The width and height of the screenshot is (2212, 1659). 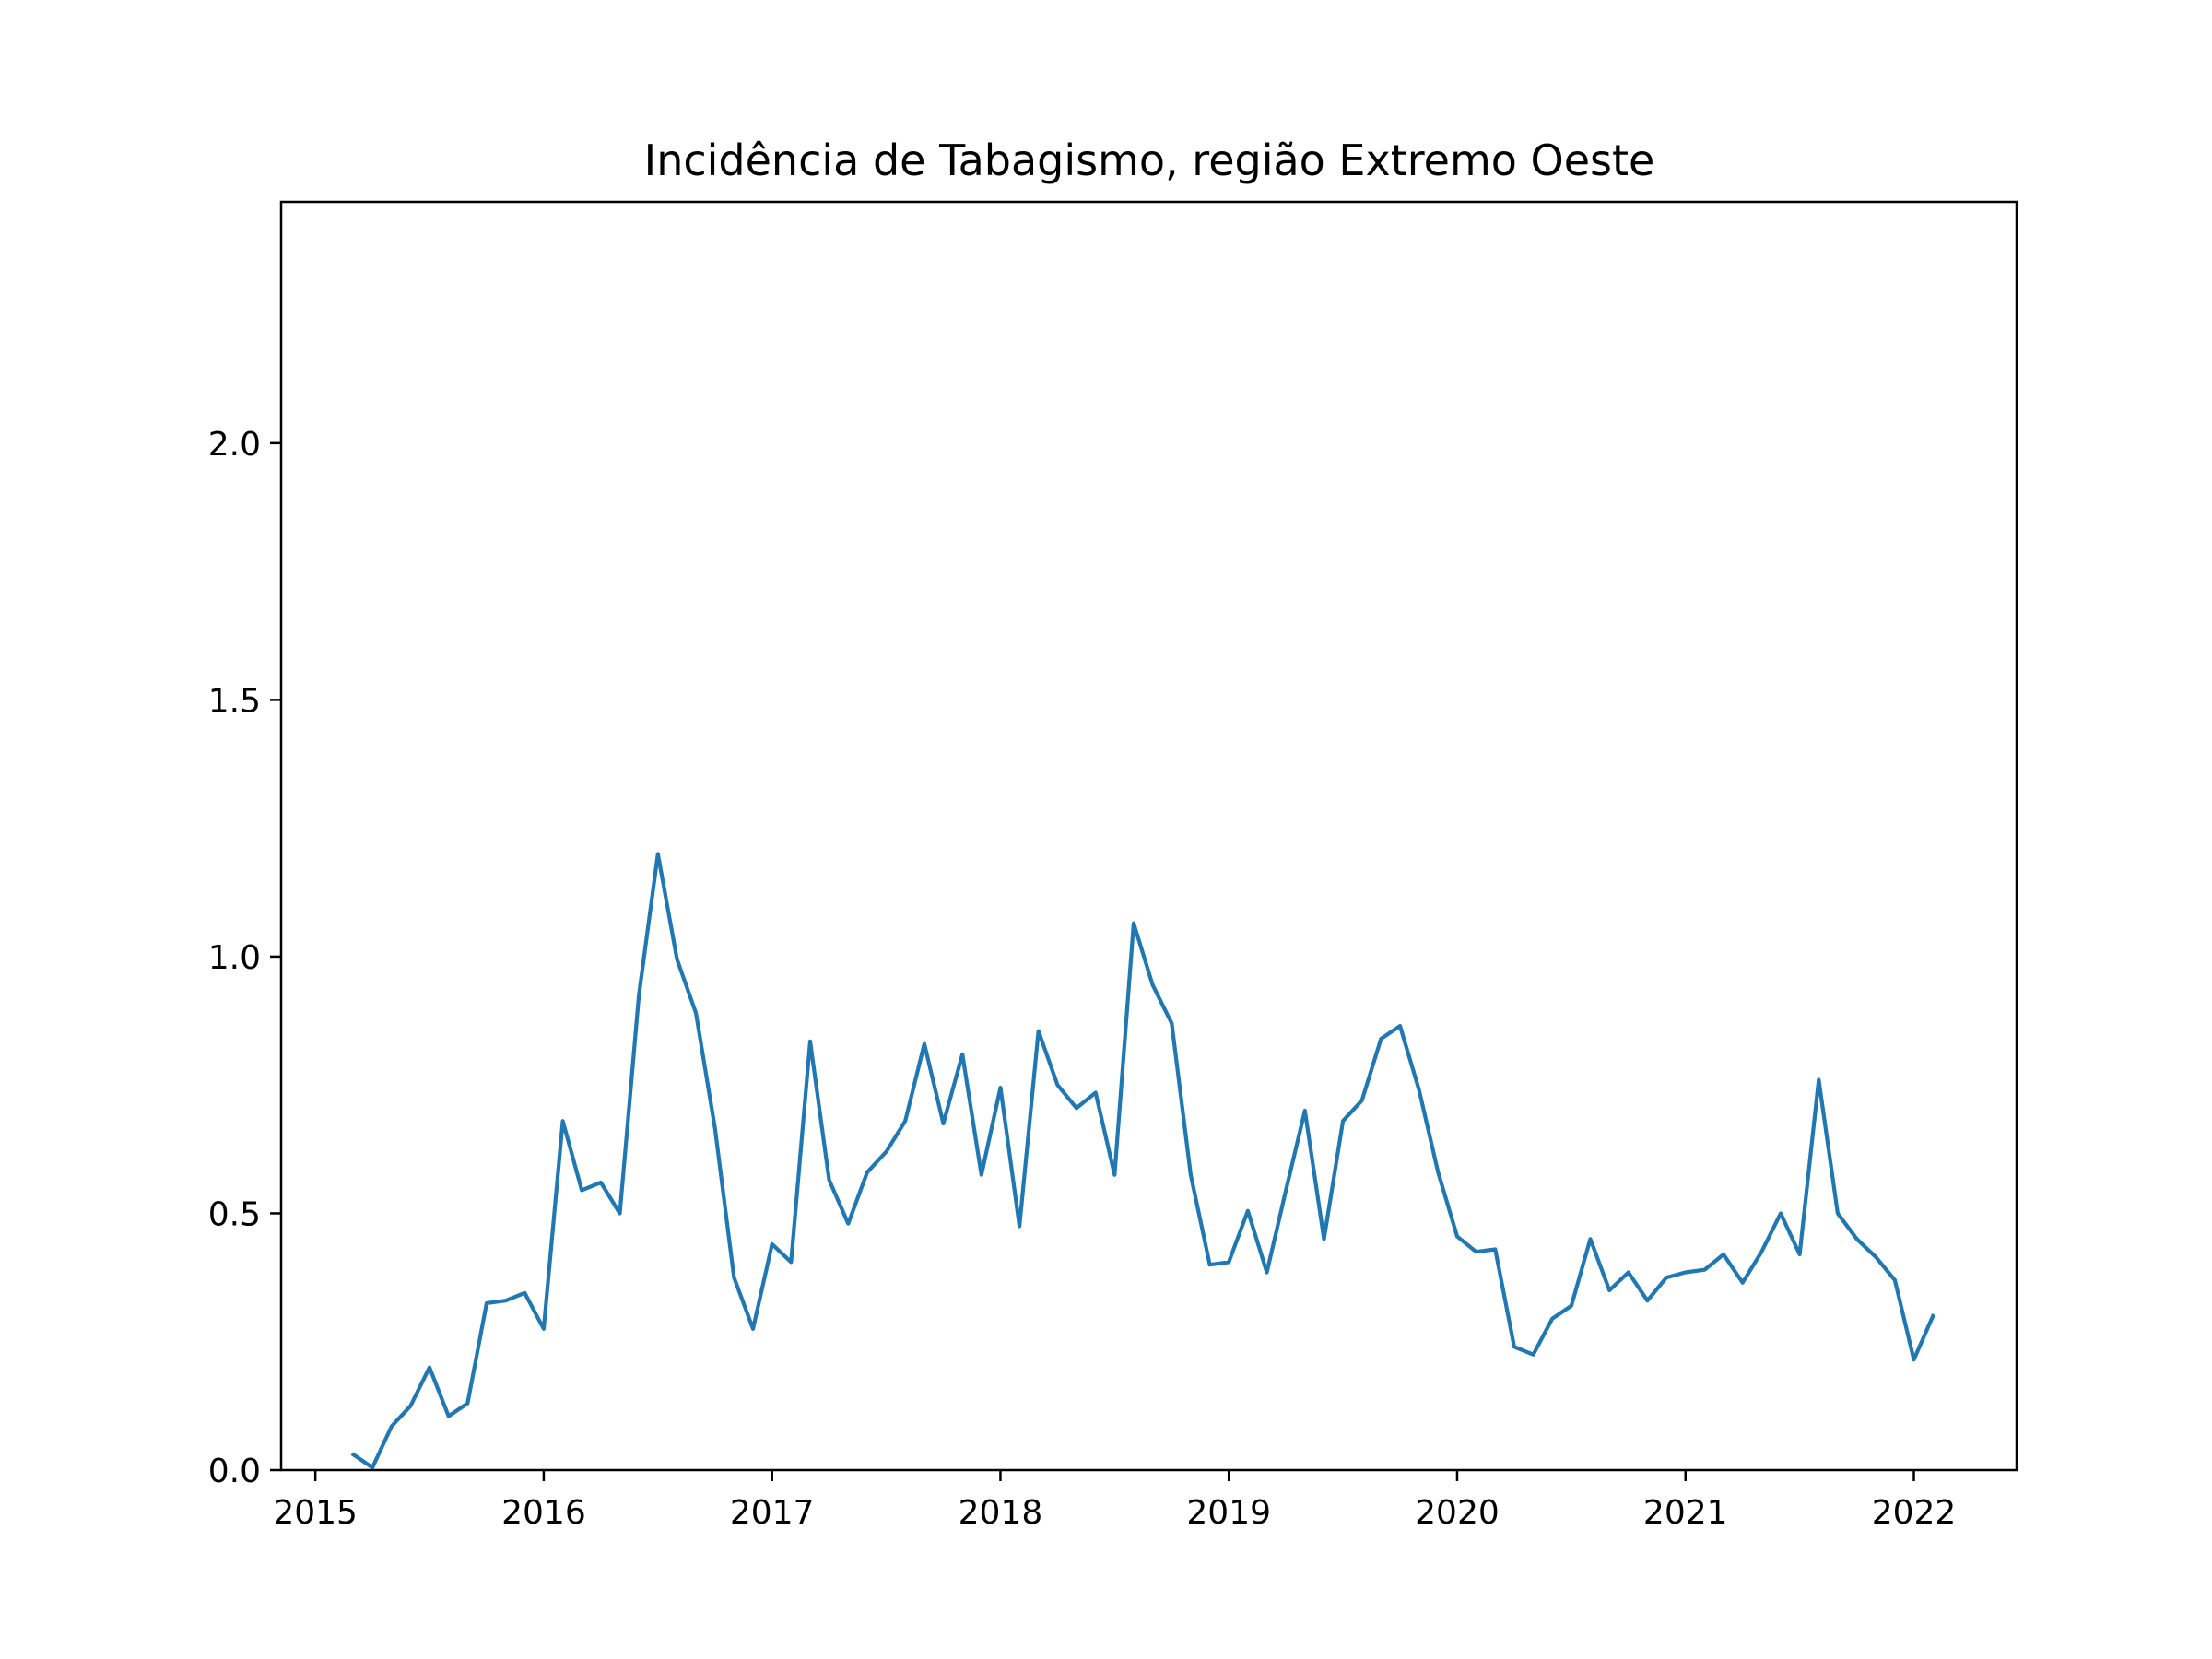 What do you see at coordinates (1001, 1513) in the screenshot?
I see `x-tick-label: 2018` at bounding box center [1001, 1513].